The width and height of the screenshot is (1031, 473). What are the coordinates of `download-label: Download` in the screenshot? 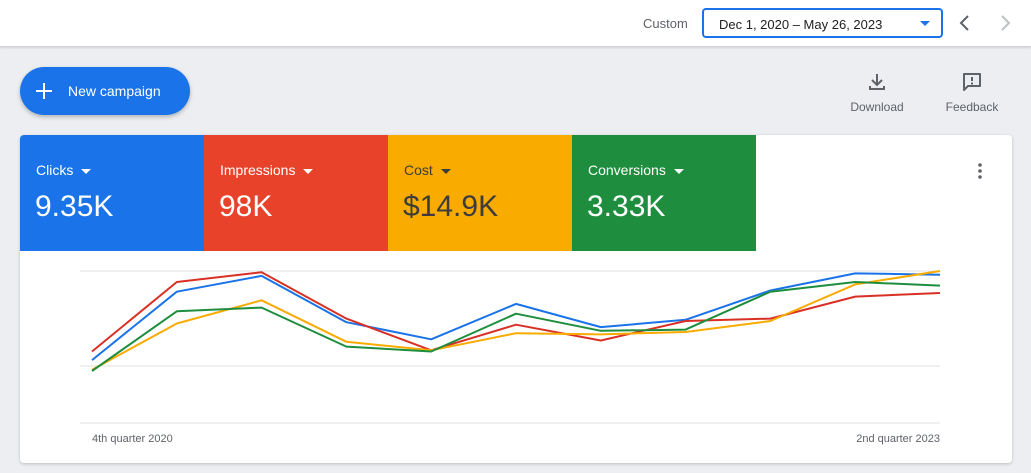 It's located at (877, 107).